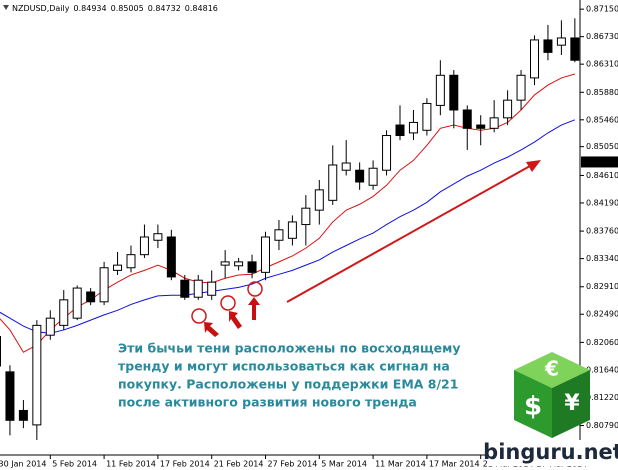 Image resolution: width=618 pixels, height=470 pixels. Describe the element at coordinates (602, 231) in the screenshot. I see `y-tick-label: 0.83760` at that location.